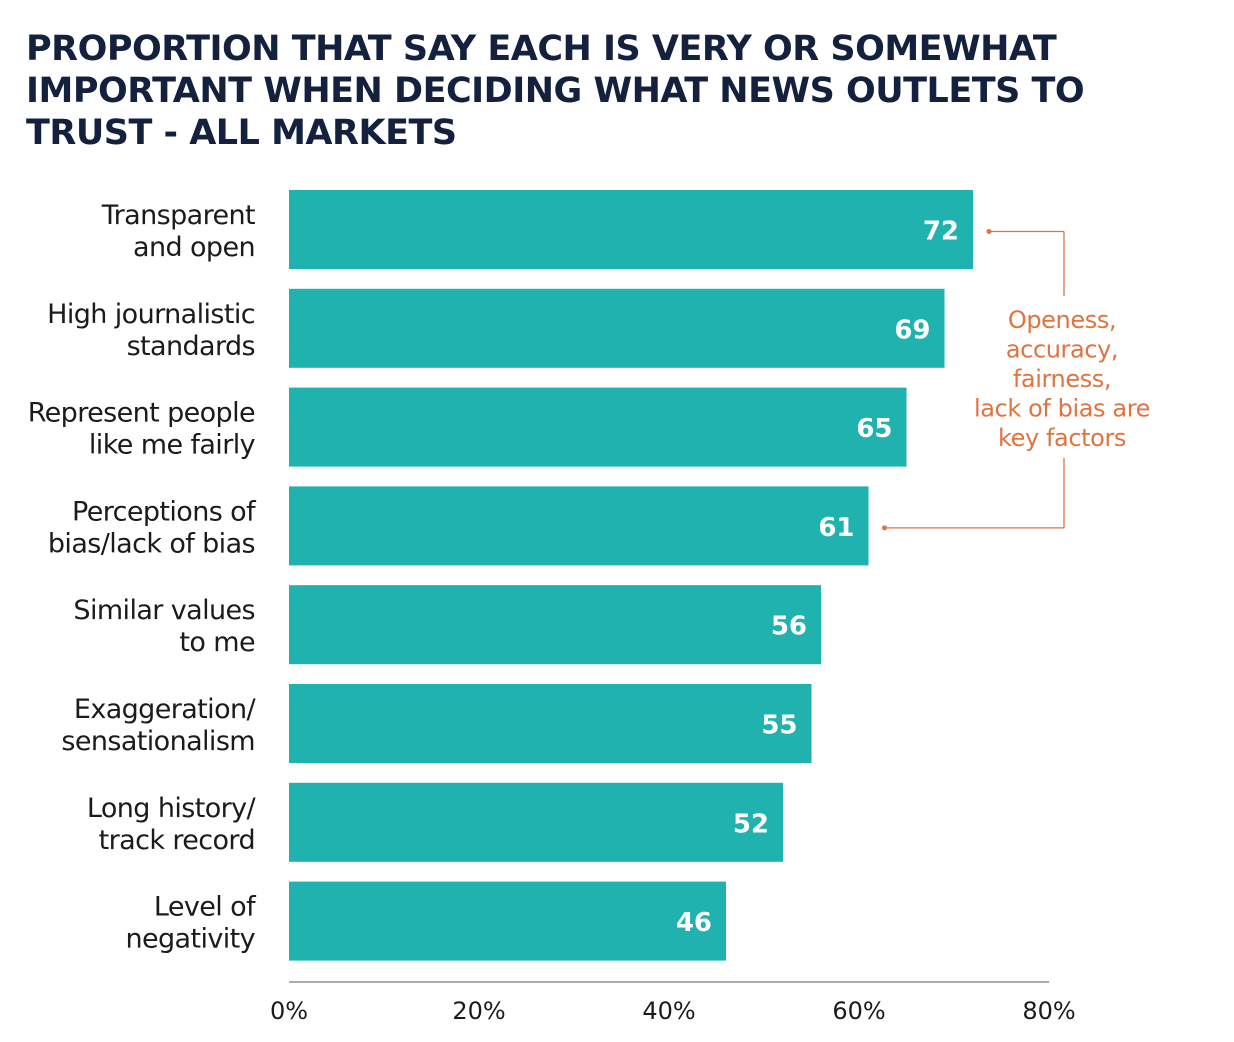 The width and height of the screenshot is (1234, 1042). I want to click on chart-title-line-3: TRUST - ALL MARKETS, so click(241, 133).